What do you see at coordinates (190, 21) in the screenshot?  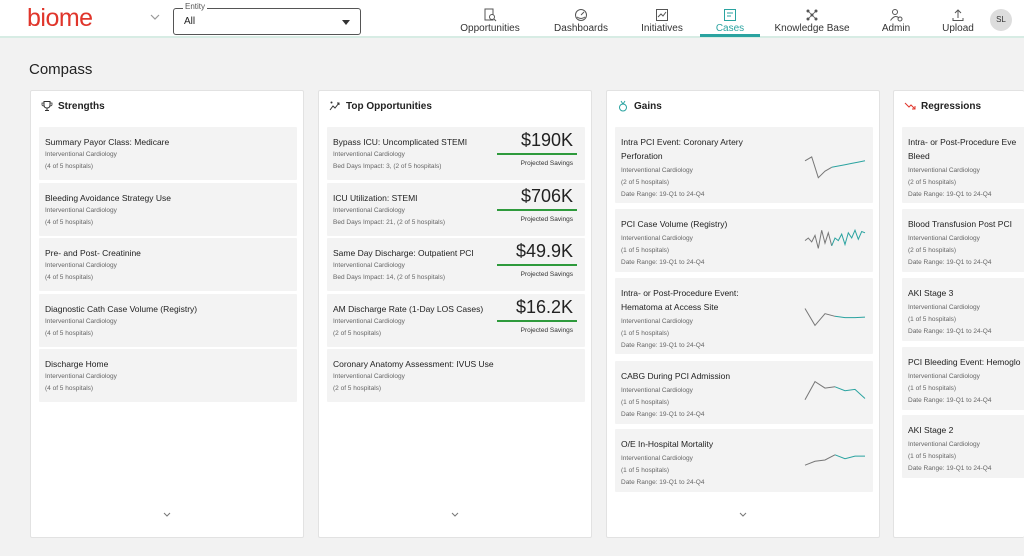 I see `entity-value: All` at bounding box center [190, 21].